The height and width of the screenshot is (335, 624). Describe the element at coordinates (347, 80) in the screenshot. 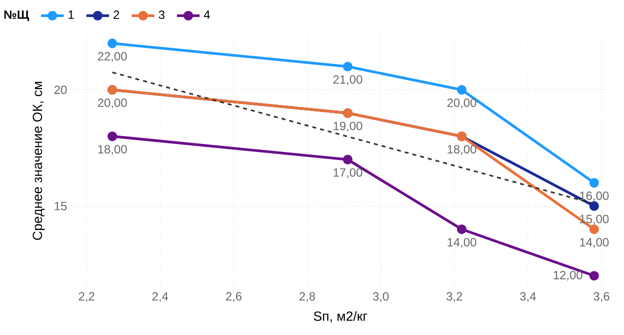

I see `data-label: 21,00` at that location.